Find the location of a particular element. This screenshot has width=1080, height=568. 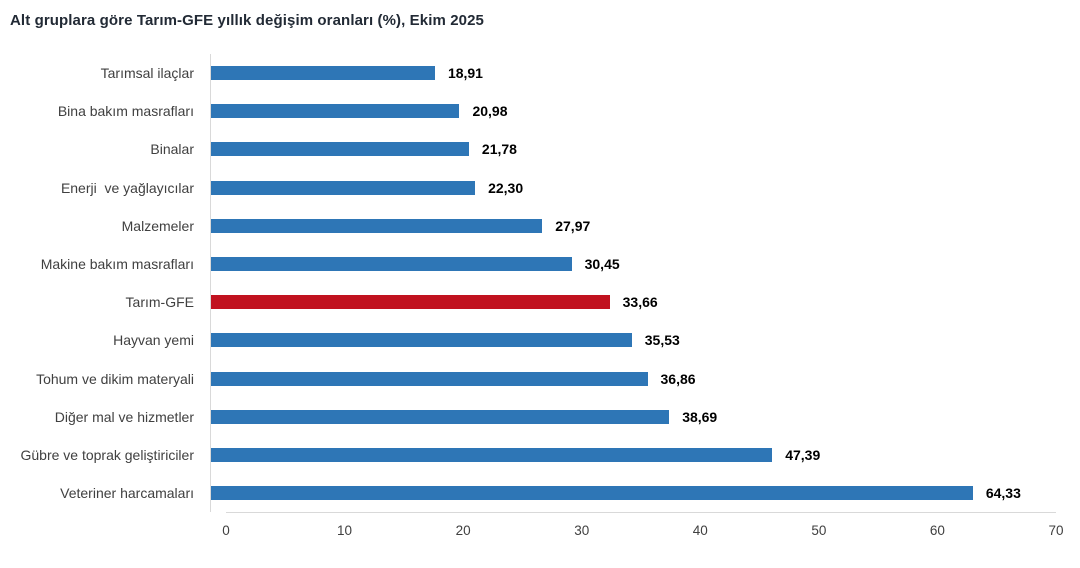

value-label: 38,69 is located at coordinates (700, 416).